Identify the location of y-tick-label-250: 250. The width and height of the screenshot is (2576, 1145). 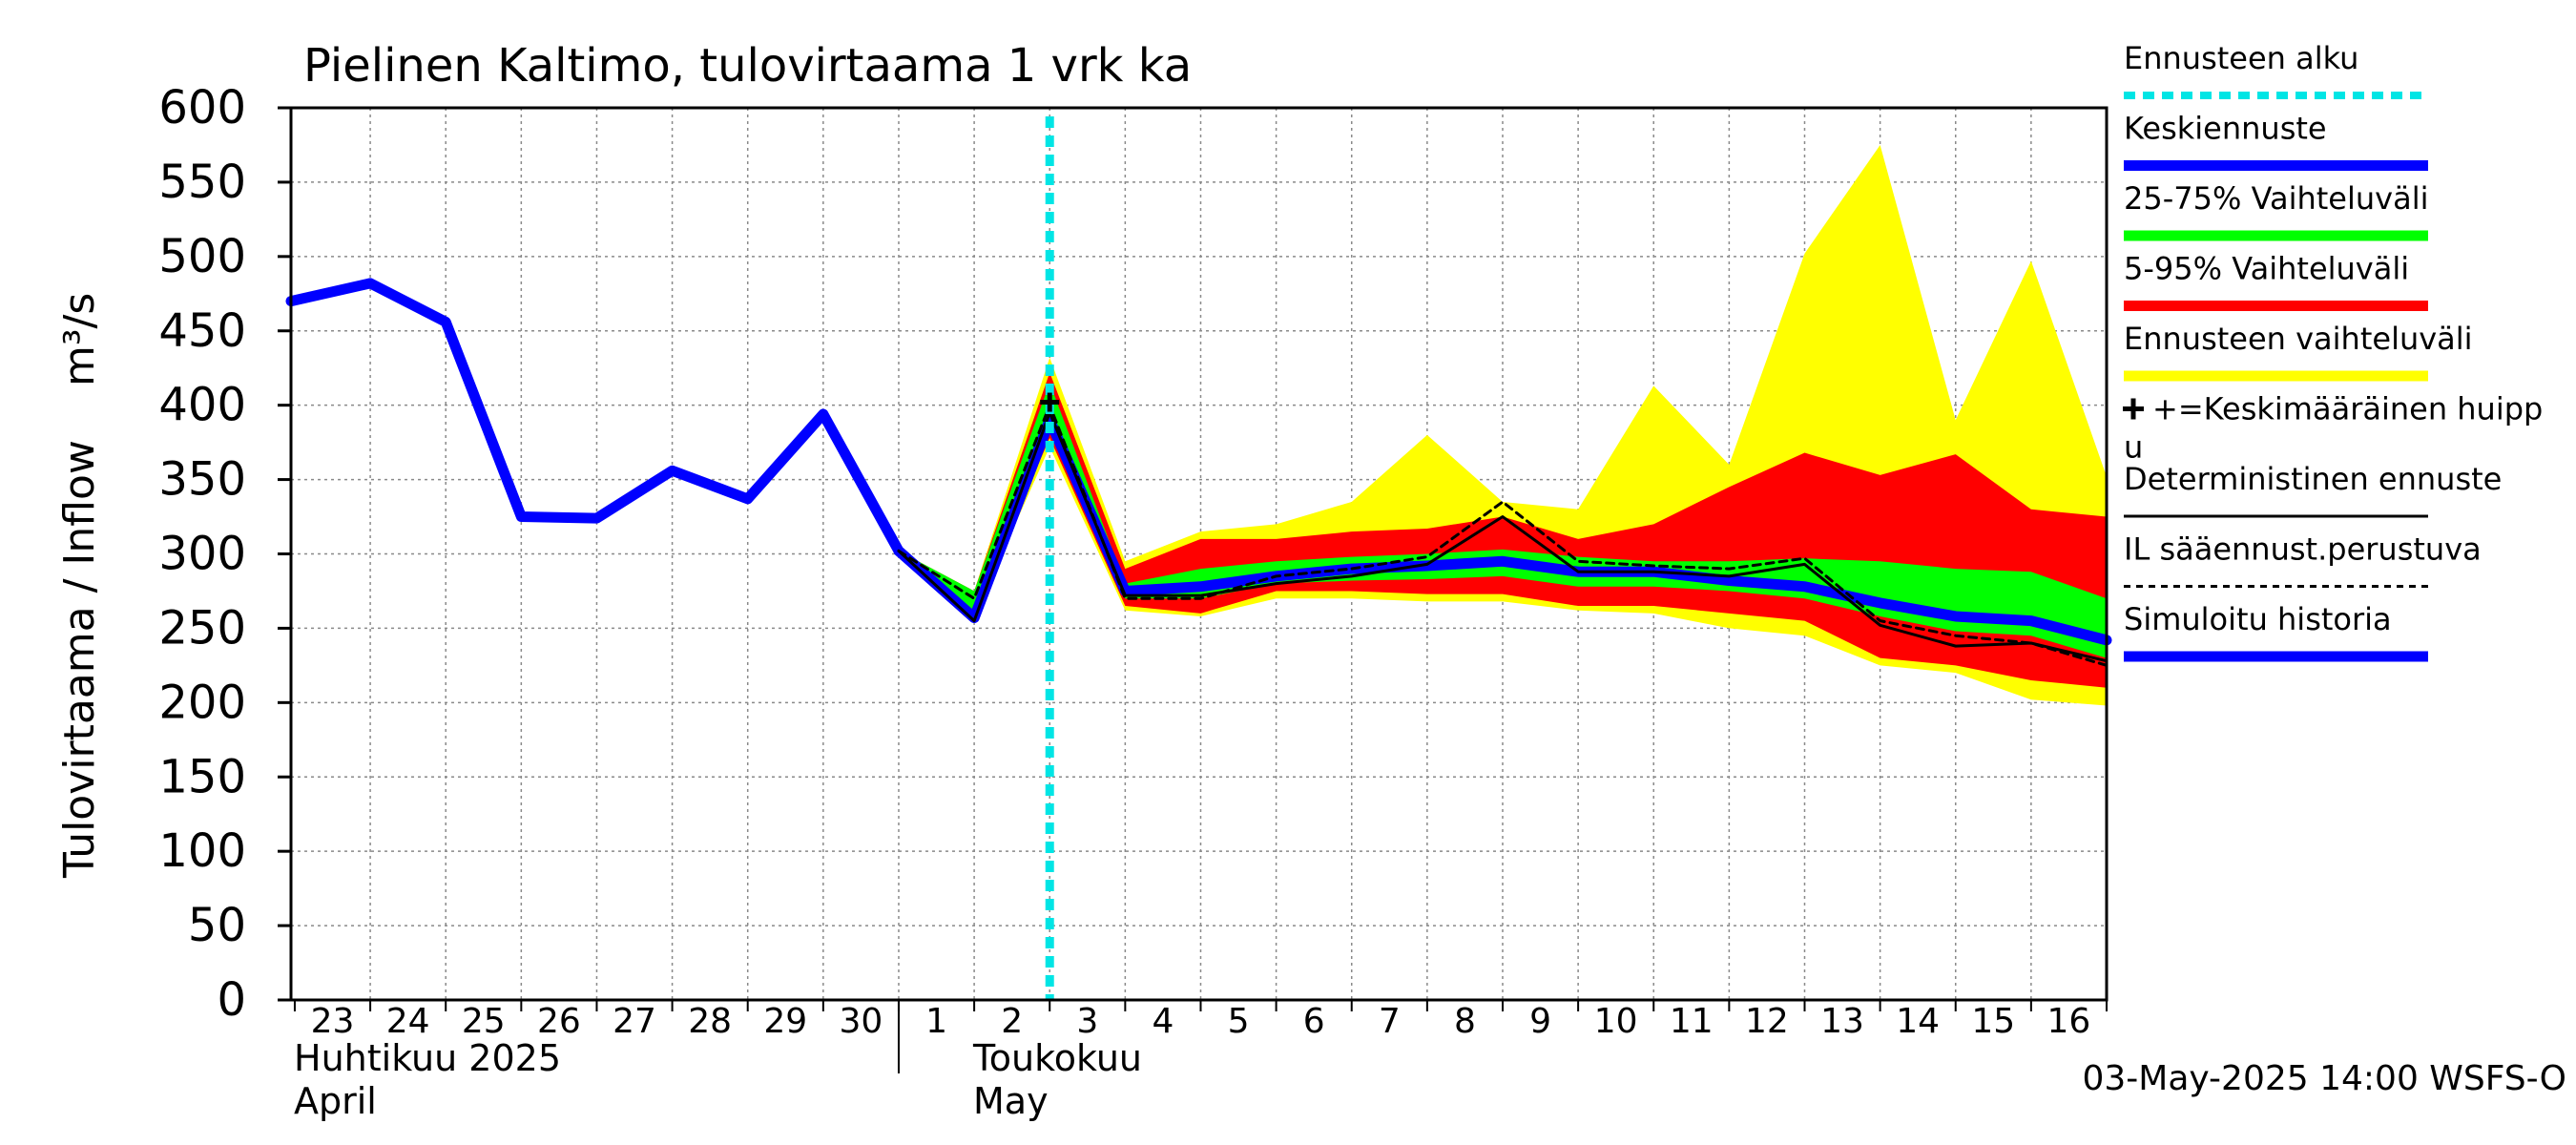
(202, 628).